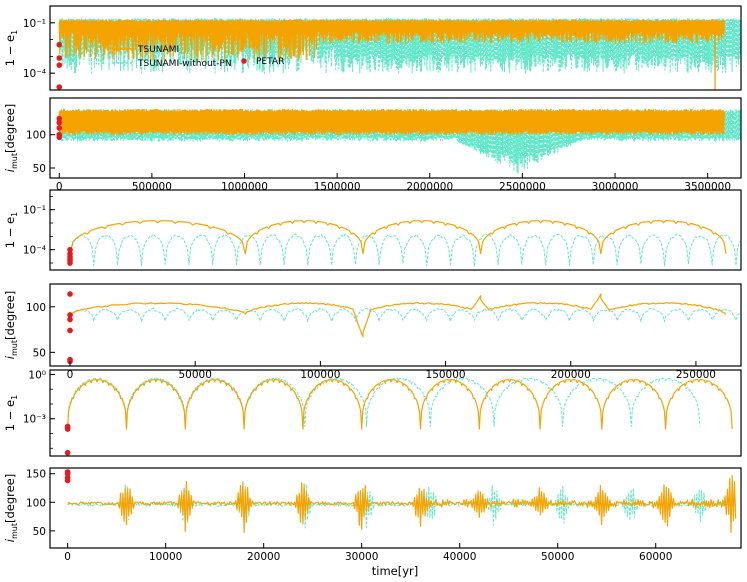 This screenshot has width=747, height=582. Describe the element at coordinates (320, 375) in the screenshot. I see `x-tick-label: 100000` at that location.